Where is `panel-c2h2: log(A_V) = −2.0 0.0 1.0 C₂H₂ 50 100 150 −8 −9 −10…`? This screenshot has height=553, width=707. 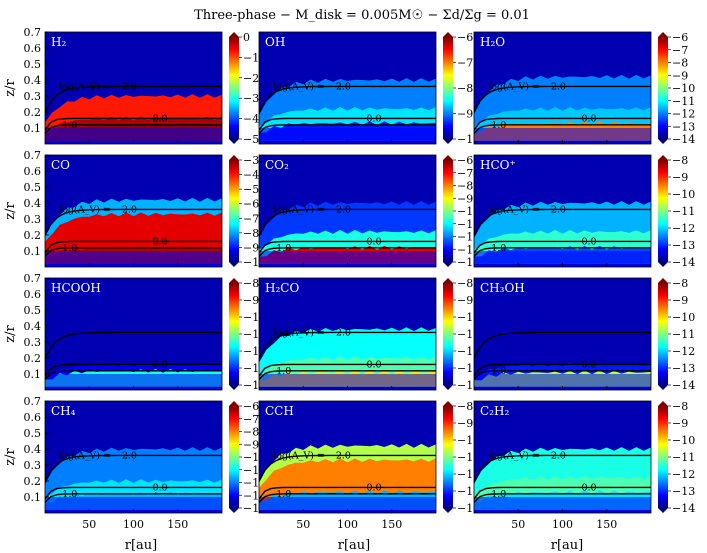 panel-c2h2: log(A_V) = −2.0 0.0 1.0 C₂H₂ 50 100 150 −8 −9 −10… is located at coordinates (584, 465).